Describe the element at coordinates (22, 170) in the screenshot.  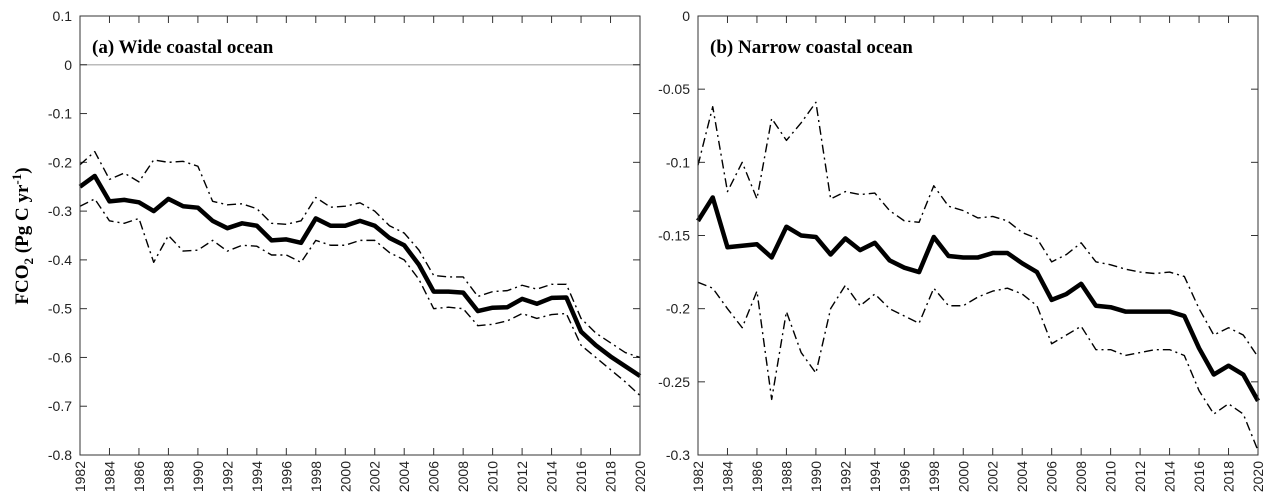
I see `y-label-part: )` at that location.